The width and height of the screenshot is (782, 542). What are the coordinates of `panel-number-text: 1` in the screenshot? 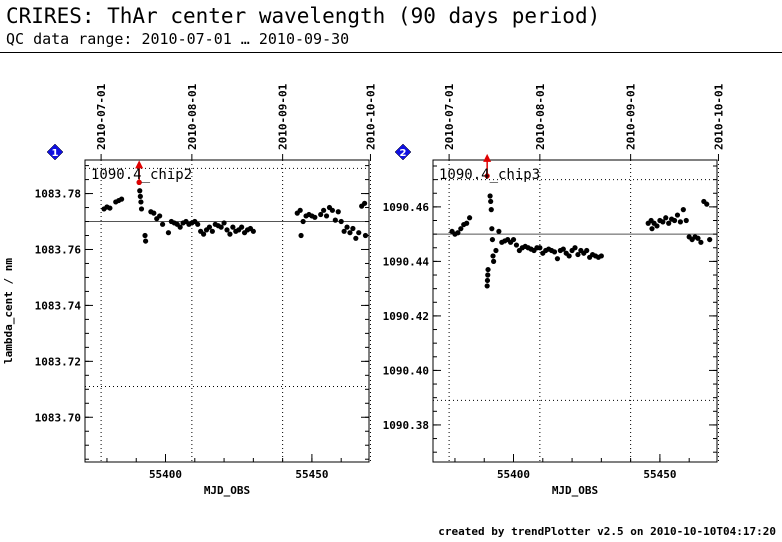 It's located at (55, 153).